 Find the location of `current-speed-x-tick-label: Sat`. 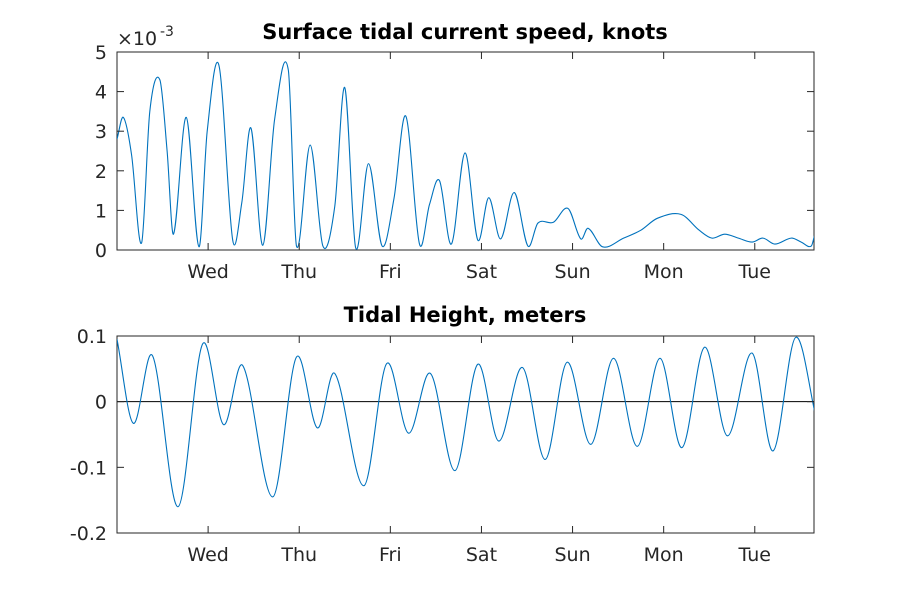

current-speed-x-tick-label: Sat is located at coordinates (481, 272).